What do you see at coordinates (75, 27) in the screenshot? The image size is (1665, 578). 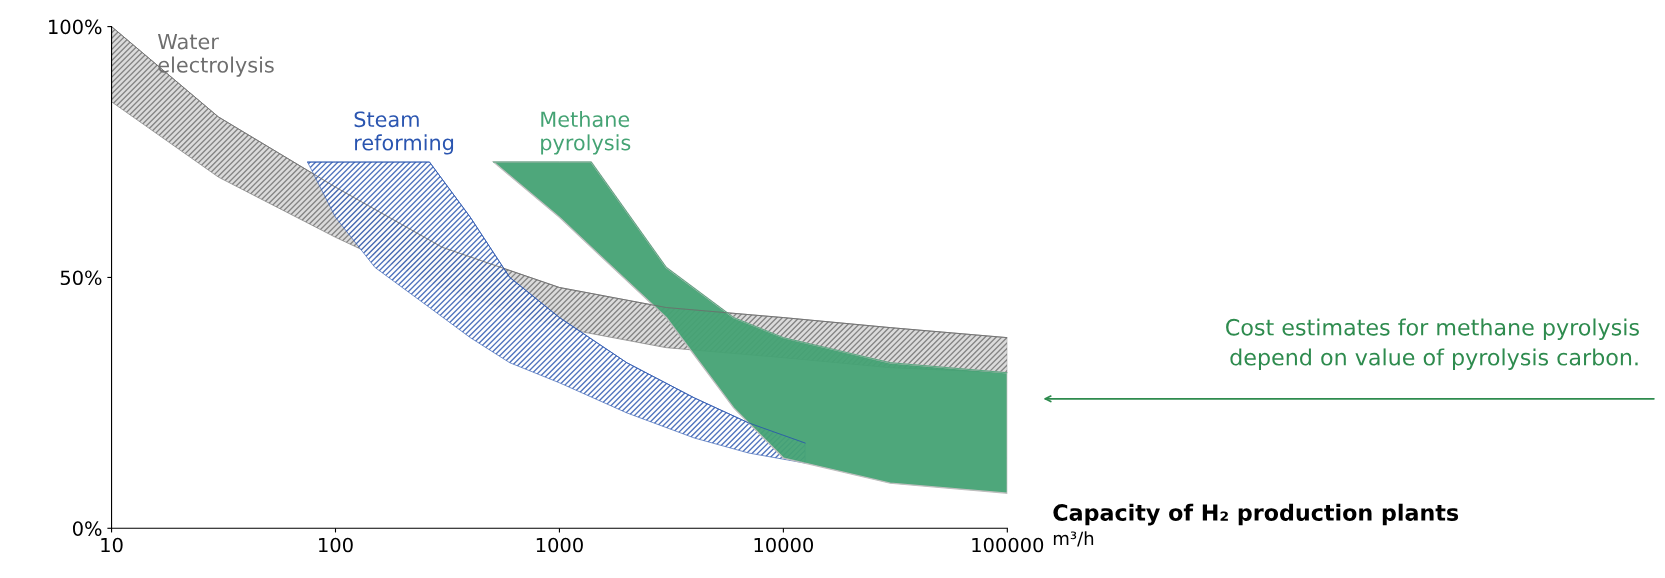 I see `y-tick-label: 100%` at bounding box center [75, 27].